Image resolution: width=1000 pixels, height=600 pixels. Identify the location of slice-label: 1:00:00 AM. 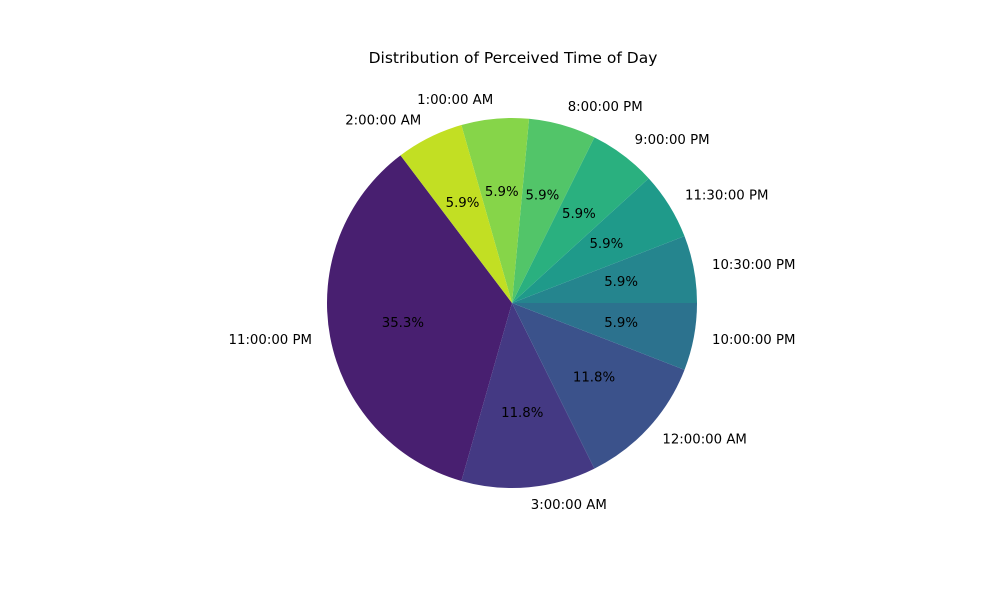
(455, 100).